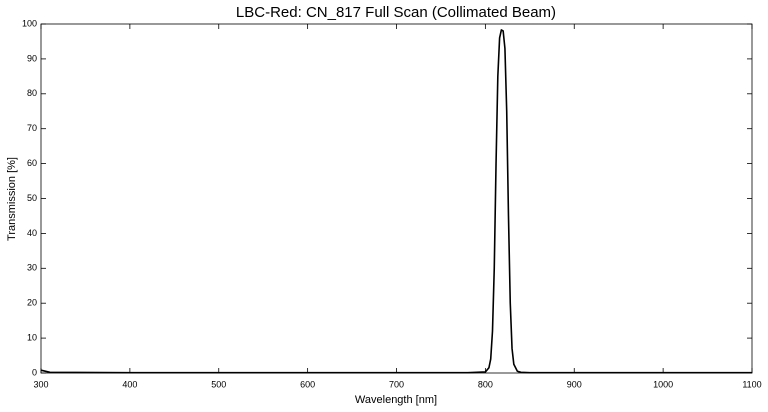  I want to click on y-tick-label: 20, so click(32, 303).